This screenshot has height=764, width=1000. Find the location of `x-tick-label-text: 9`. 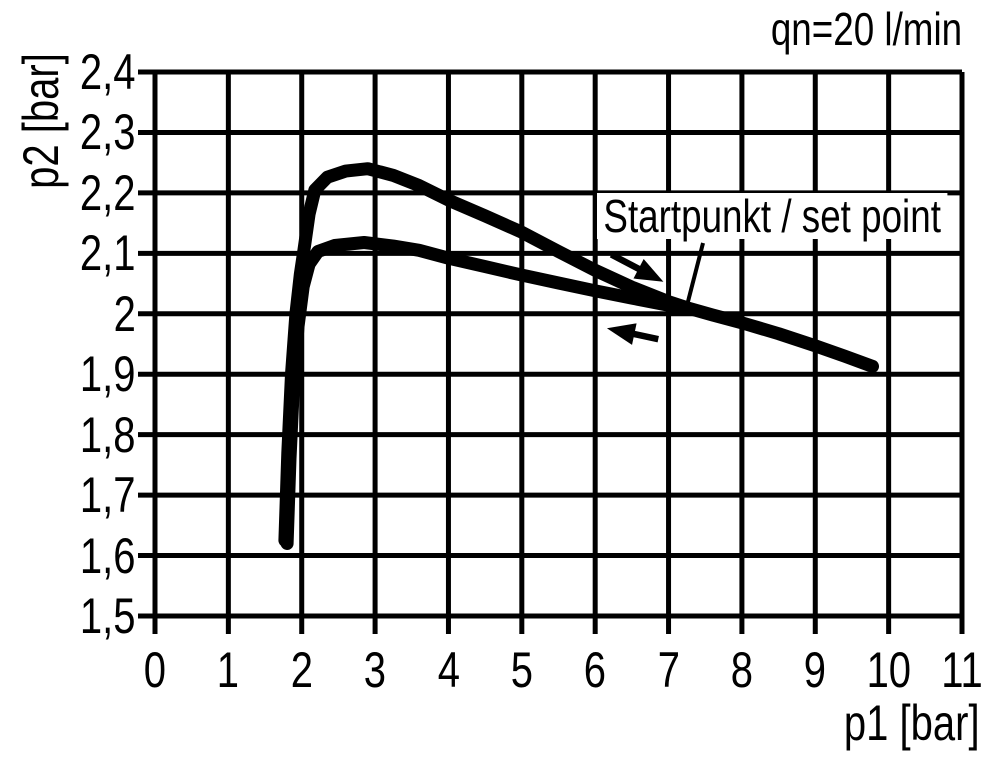

x-tick-label-text: 9 is located at coordinates (815, 670).